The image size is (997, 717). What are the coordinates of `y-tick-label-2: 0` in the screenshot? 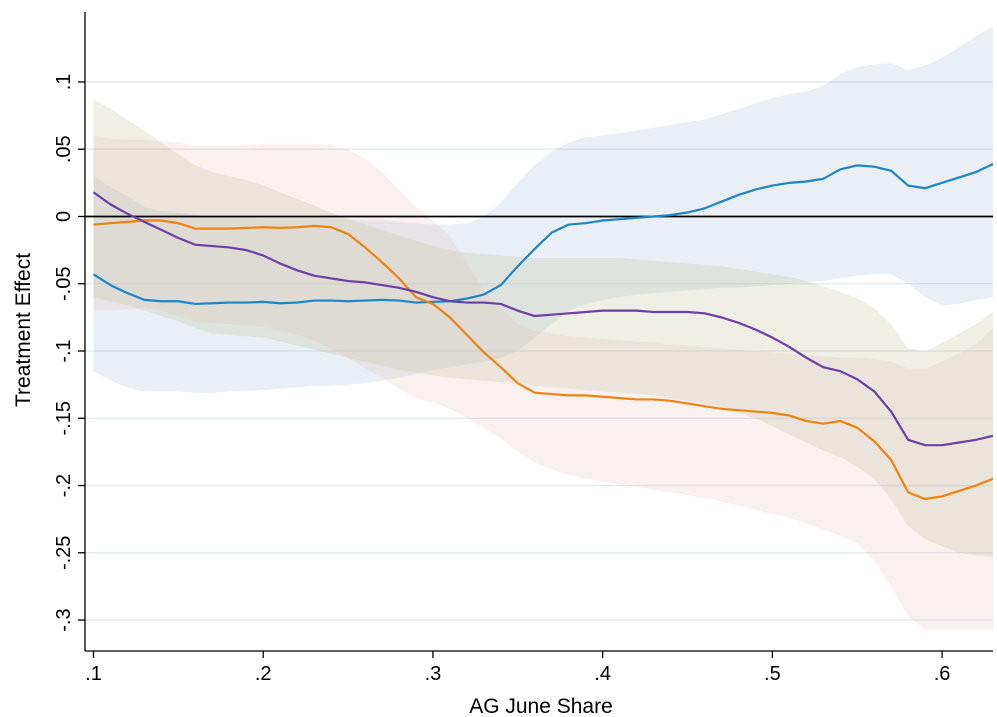 It's located at (64, 216).